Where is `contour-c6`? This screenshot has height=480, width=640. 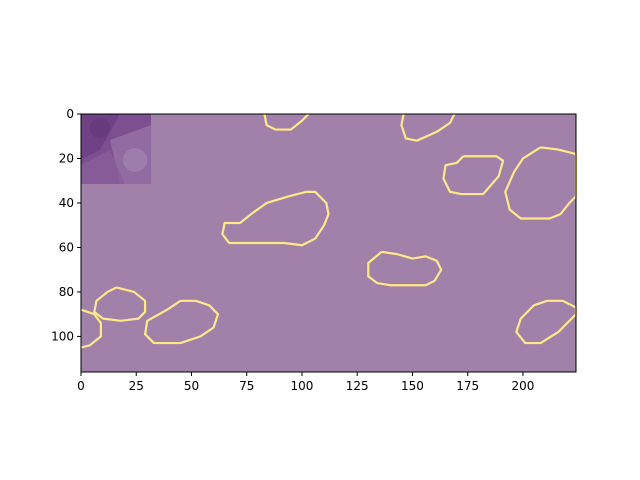 contour-c6 is located at coordinates (405, 268).